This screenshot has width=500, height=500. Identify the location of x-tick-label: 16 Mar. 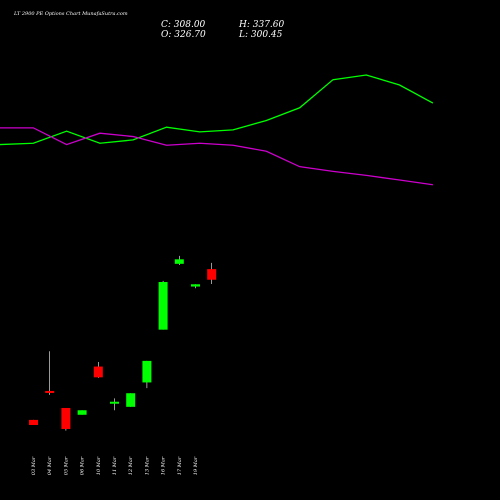
(164, 465).